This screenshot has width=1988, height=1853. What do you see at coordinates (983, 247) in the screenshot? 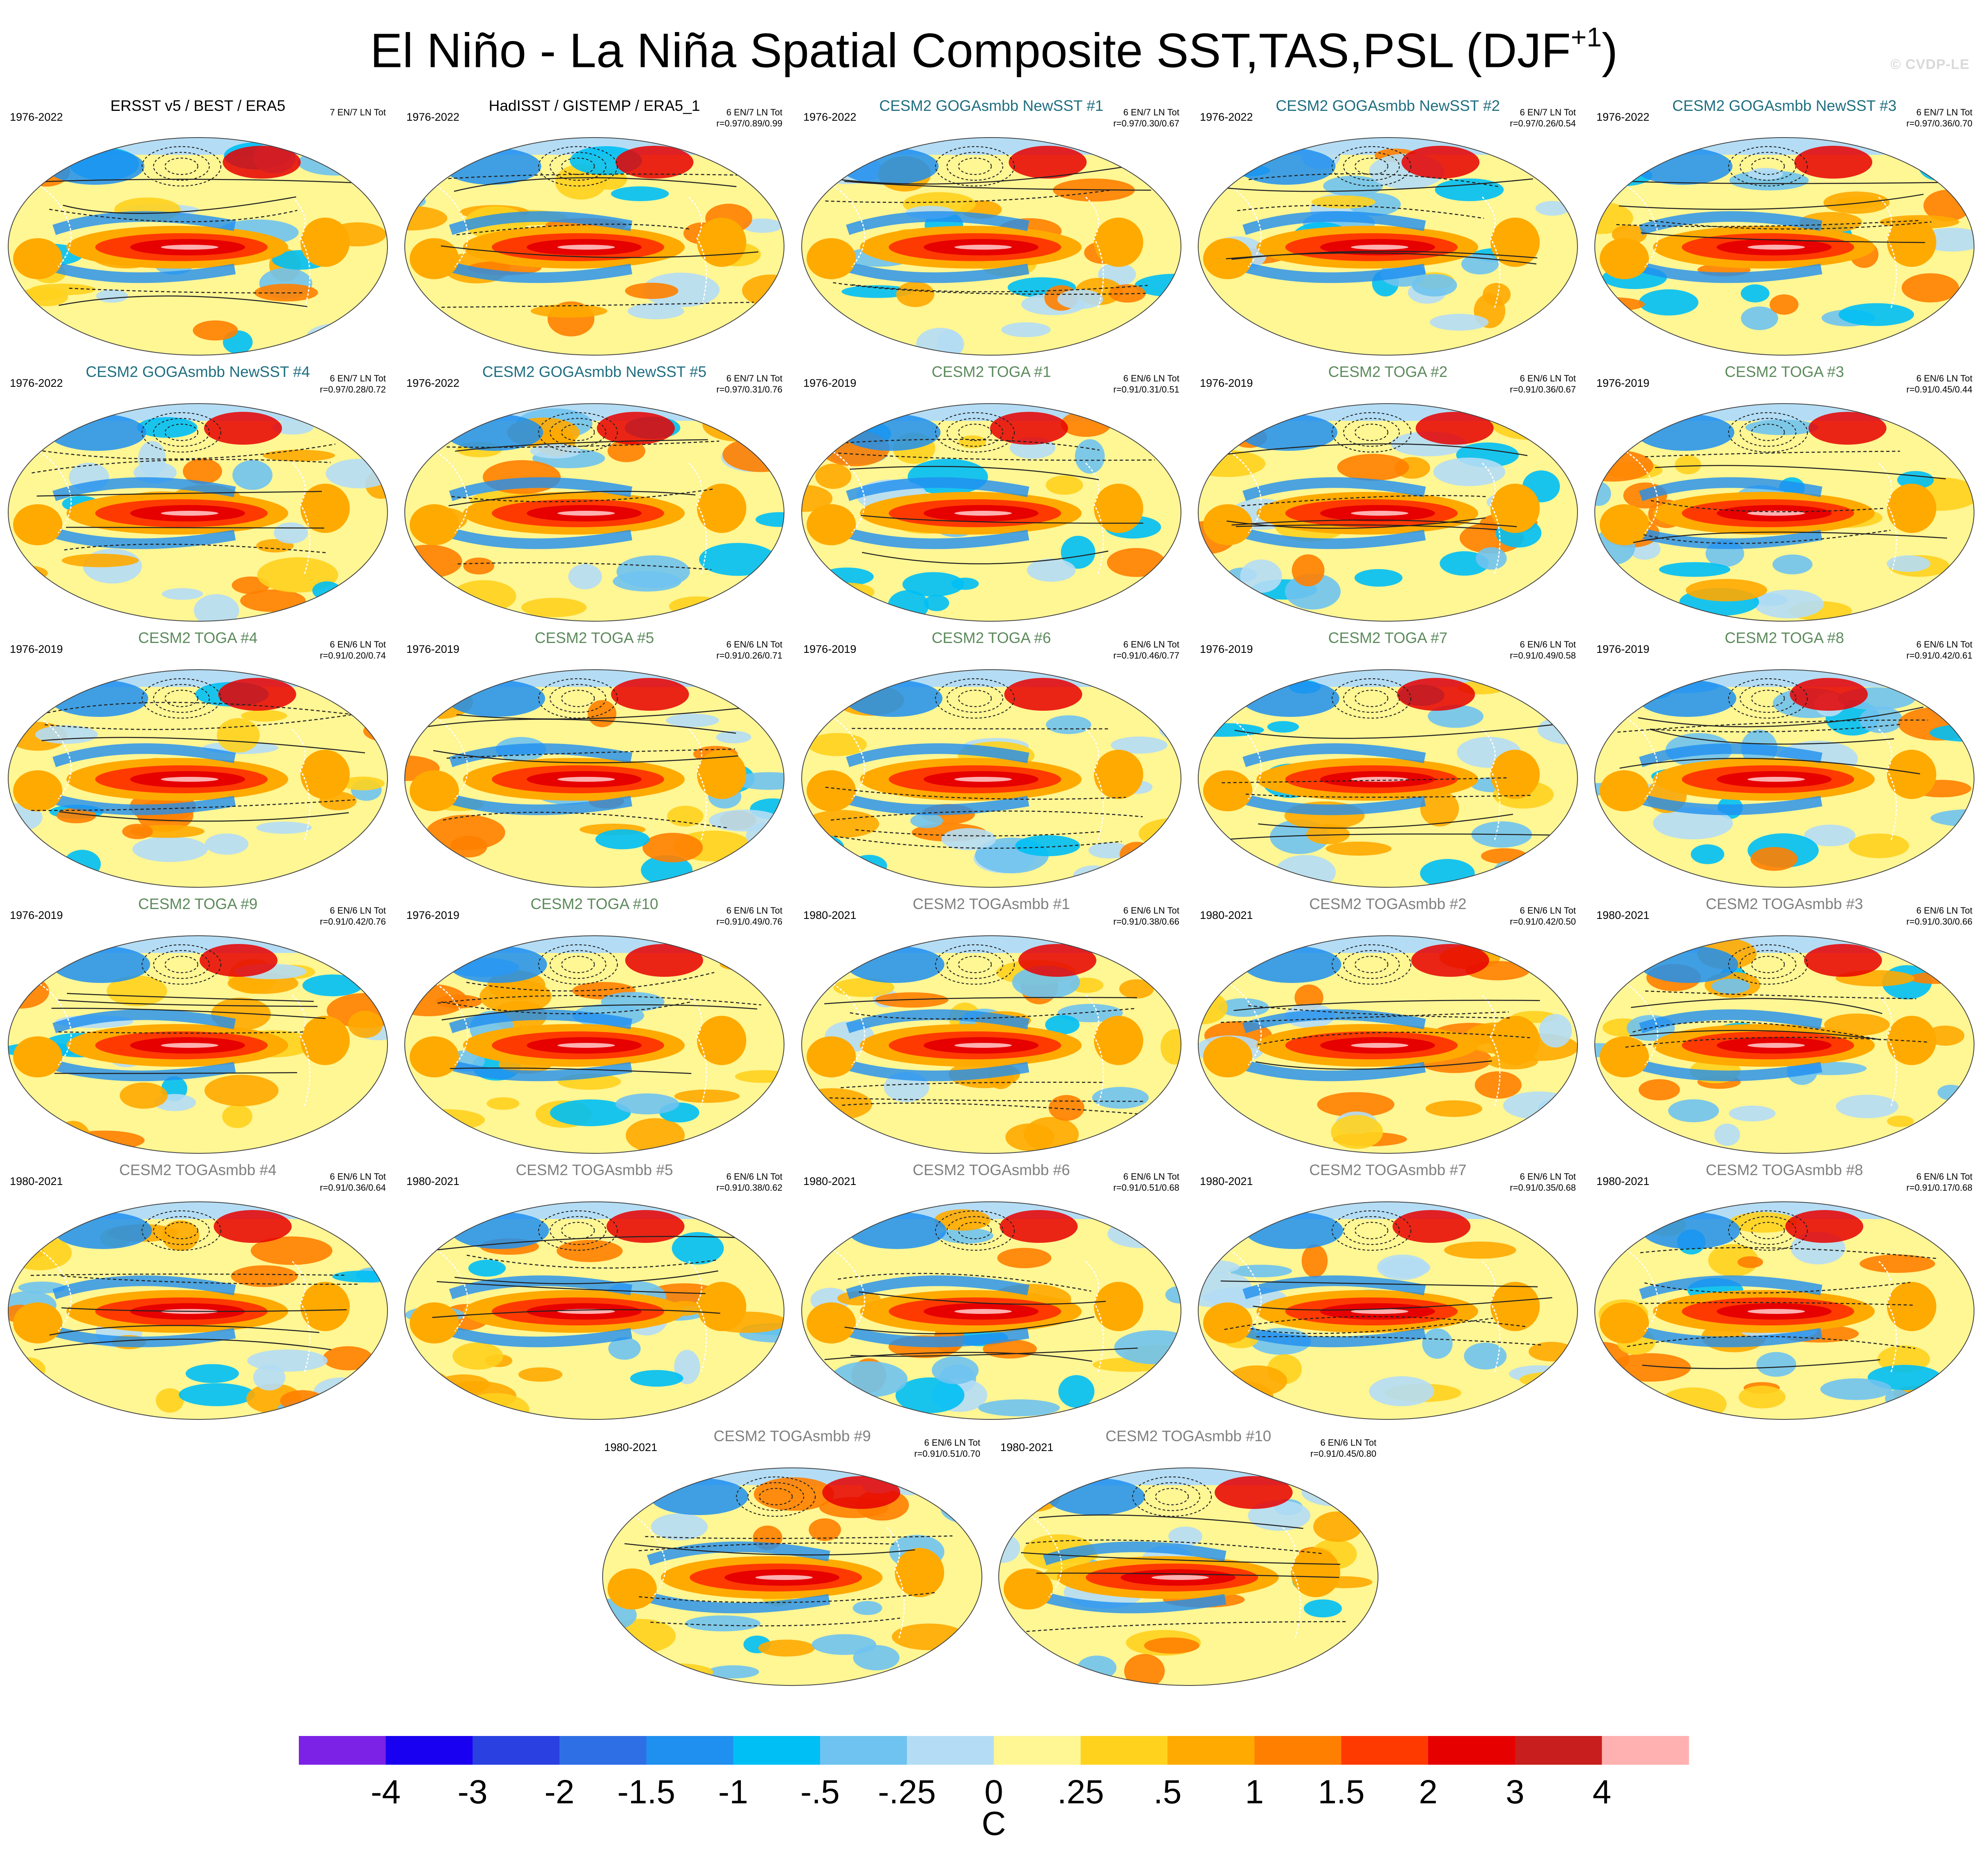
I see `map-enso-peak` at bounding box center [983, 247].